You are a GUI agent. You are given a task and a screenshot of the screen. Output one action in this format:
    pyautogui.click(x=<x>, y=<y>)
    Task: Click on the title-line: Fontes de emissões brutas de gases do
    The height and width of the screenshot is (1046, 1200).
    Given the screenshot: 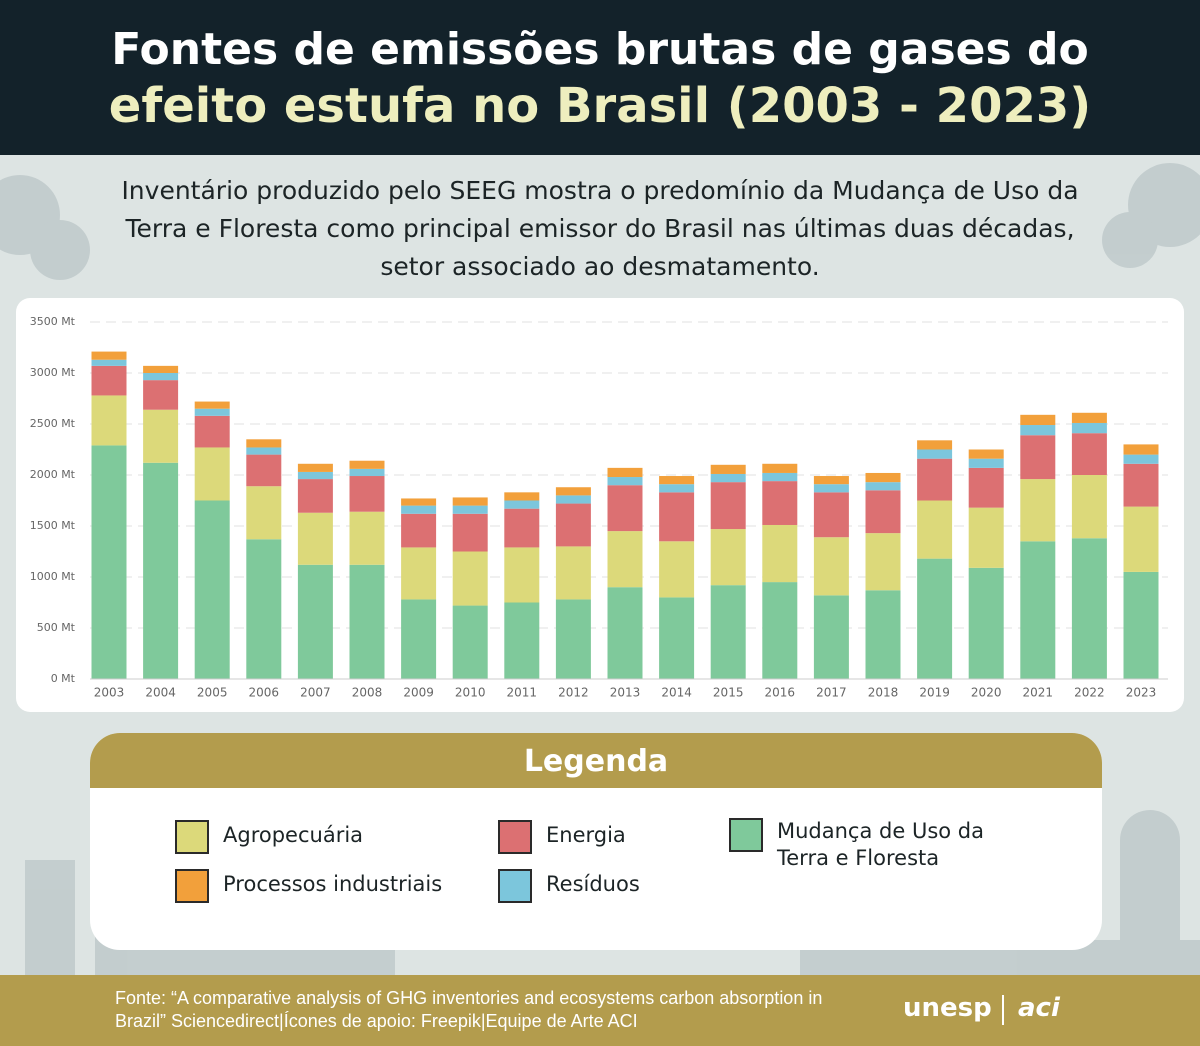 What is the action you would take?
    pyautogui.click(x=600, y=49)
    